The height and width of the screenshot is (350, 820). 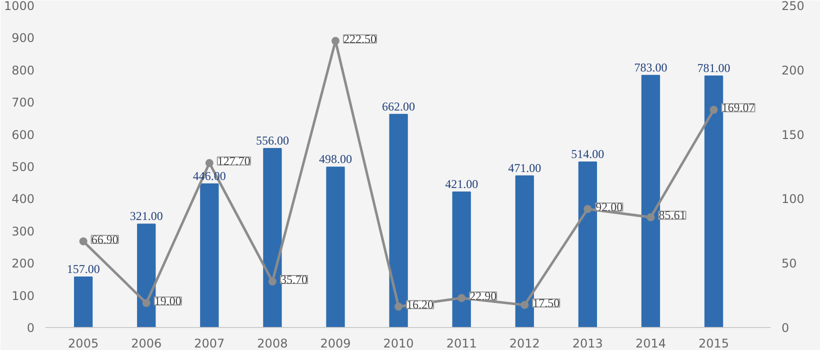 I want to click on y-tick-label: 700, so click(x=23, y=103).